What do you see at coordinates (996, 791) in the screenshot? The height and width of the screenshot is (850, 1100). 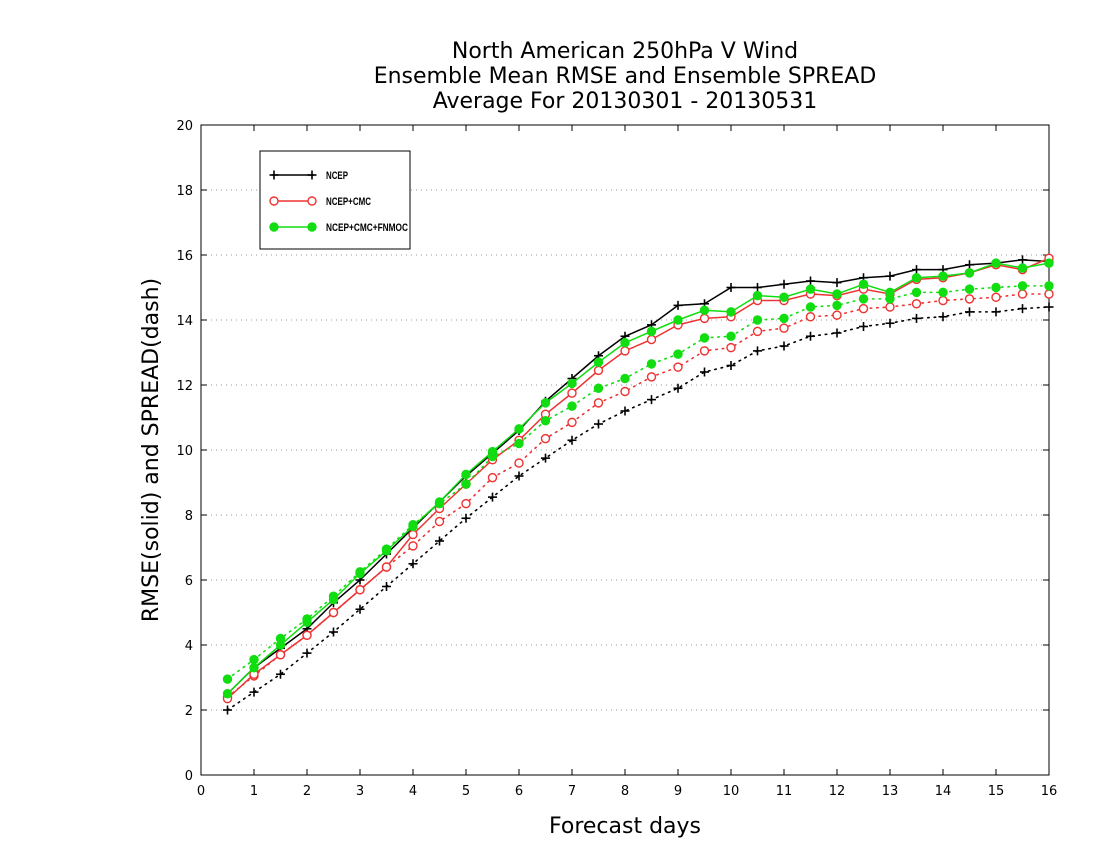 I see `x-tick-label: 15` at bounding box center [996, 791].